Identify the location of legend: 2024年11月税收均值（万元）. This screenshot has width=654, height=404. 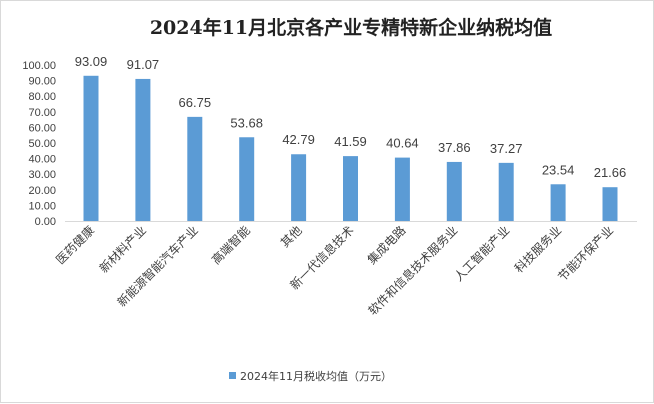
(310, 376).